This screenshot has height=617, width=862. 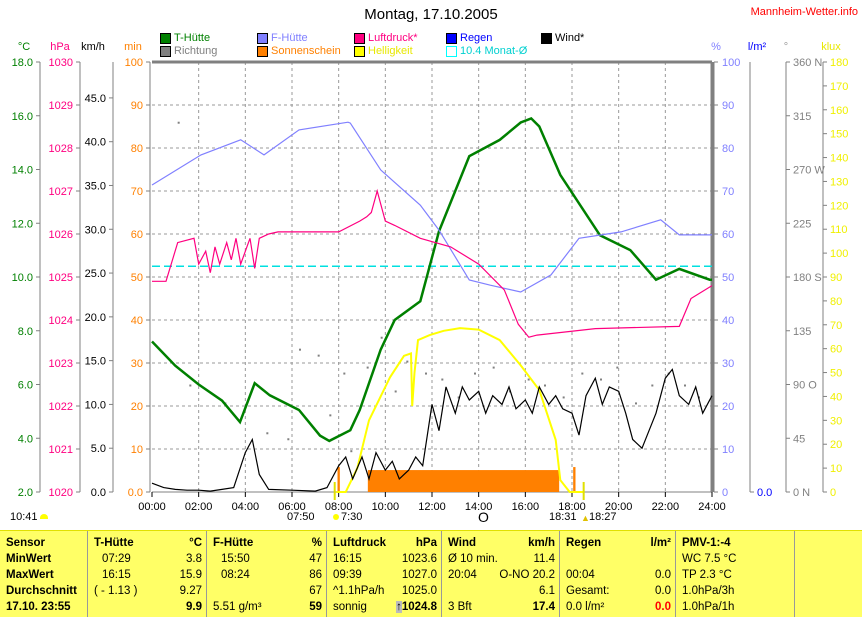 I want to click on x-tick-label: 02:00, so click(x=199, y=507).